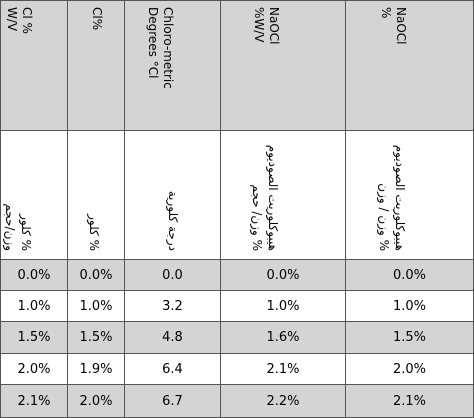 The width and height of the screenshot is (474, 418). I want to click on header-naocl-percent: NaOCl %, so click(410, 65).